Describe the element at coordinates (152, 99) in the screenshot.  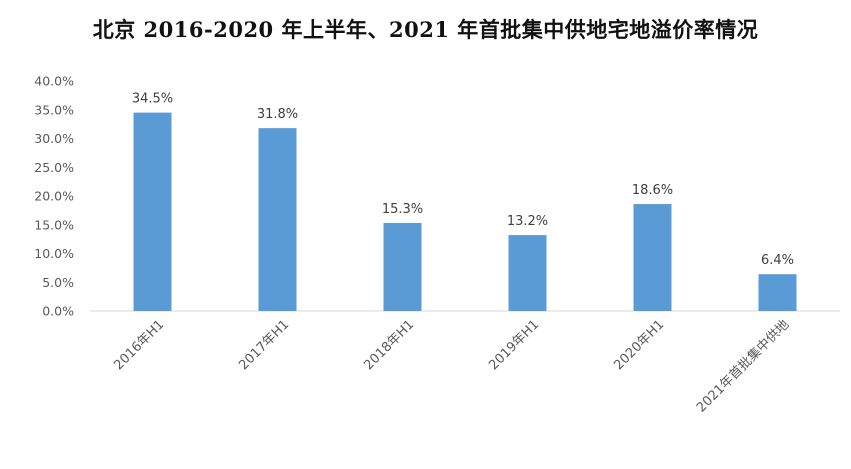
I see `data-label: 34.5%` at that location.